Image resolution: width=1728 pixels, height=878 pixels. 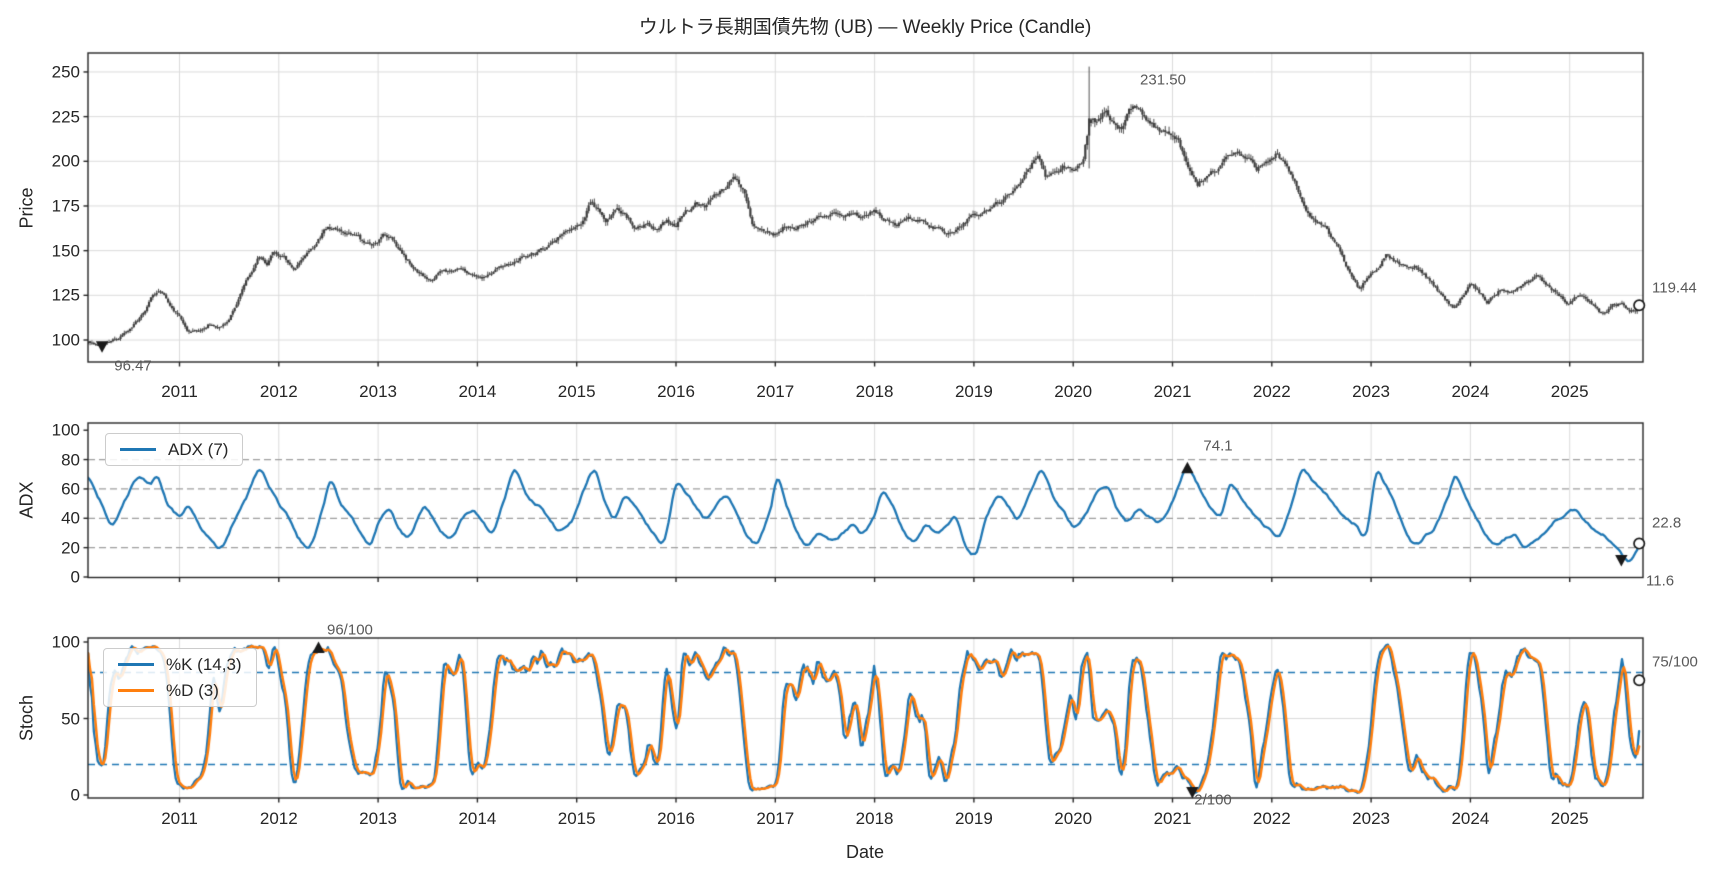 I want to click on adx-ytick-label: 40, so click(x=70, y=518).